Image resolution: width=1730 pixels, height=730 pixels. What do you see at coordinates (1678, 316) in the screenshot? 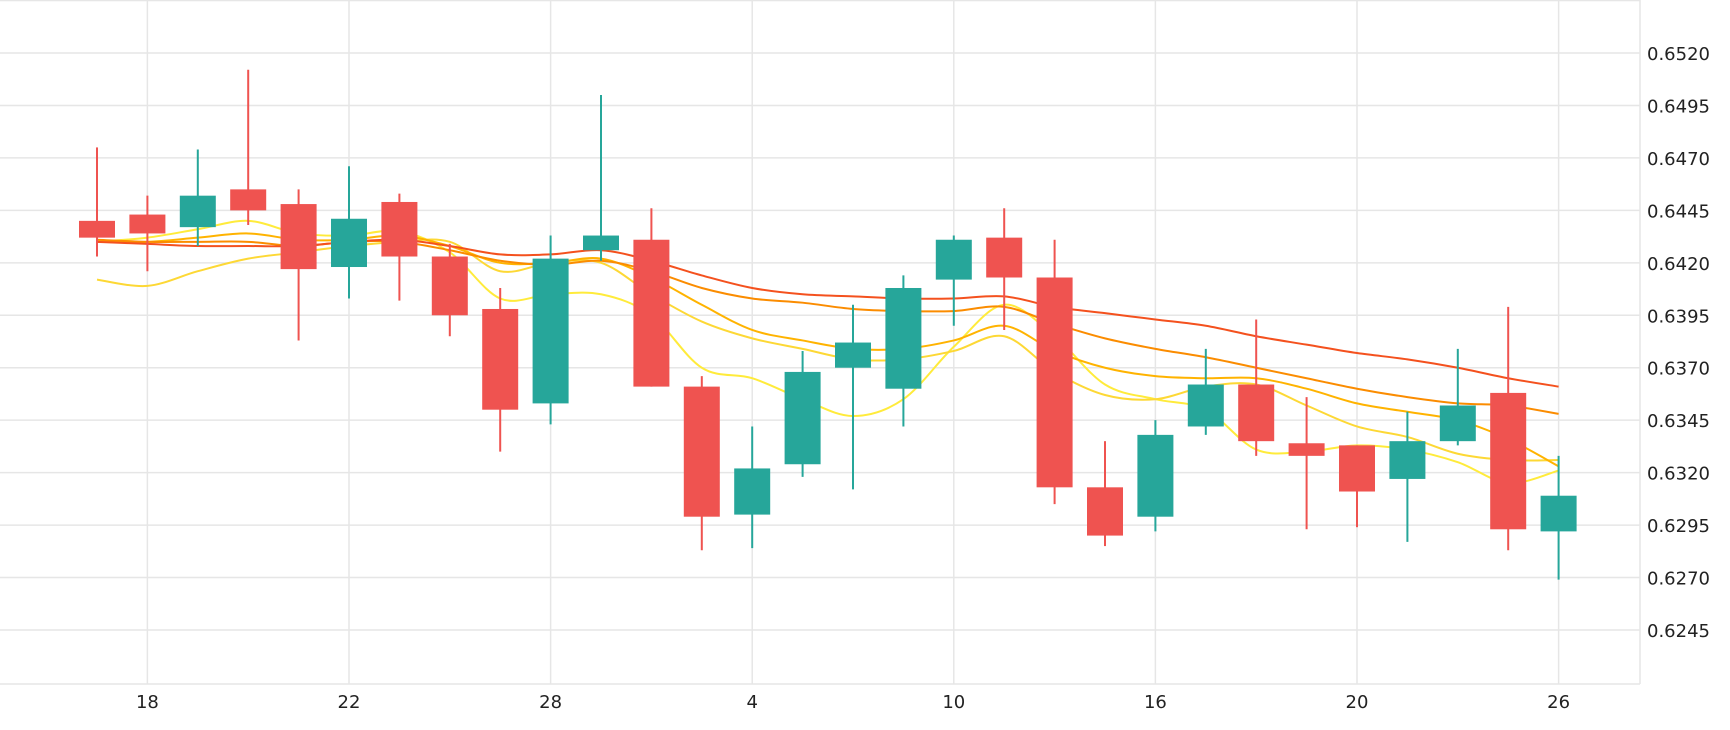
I see `y-tick-label: 0.6395` at bounding box center [1678, 316].